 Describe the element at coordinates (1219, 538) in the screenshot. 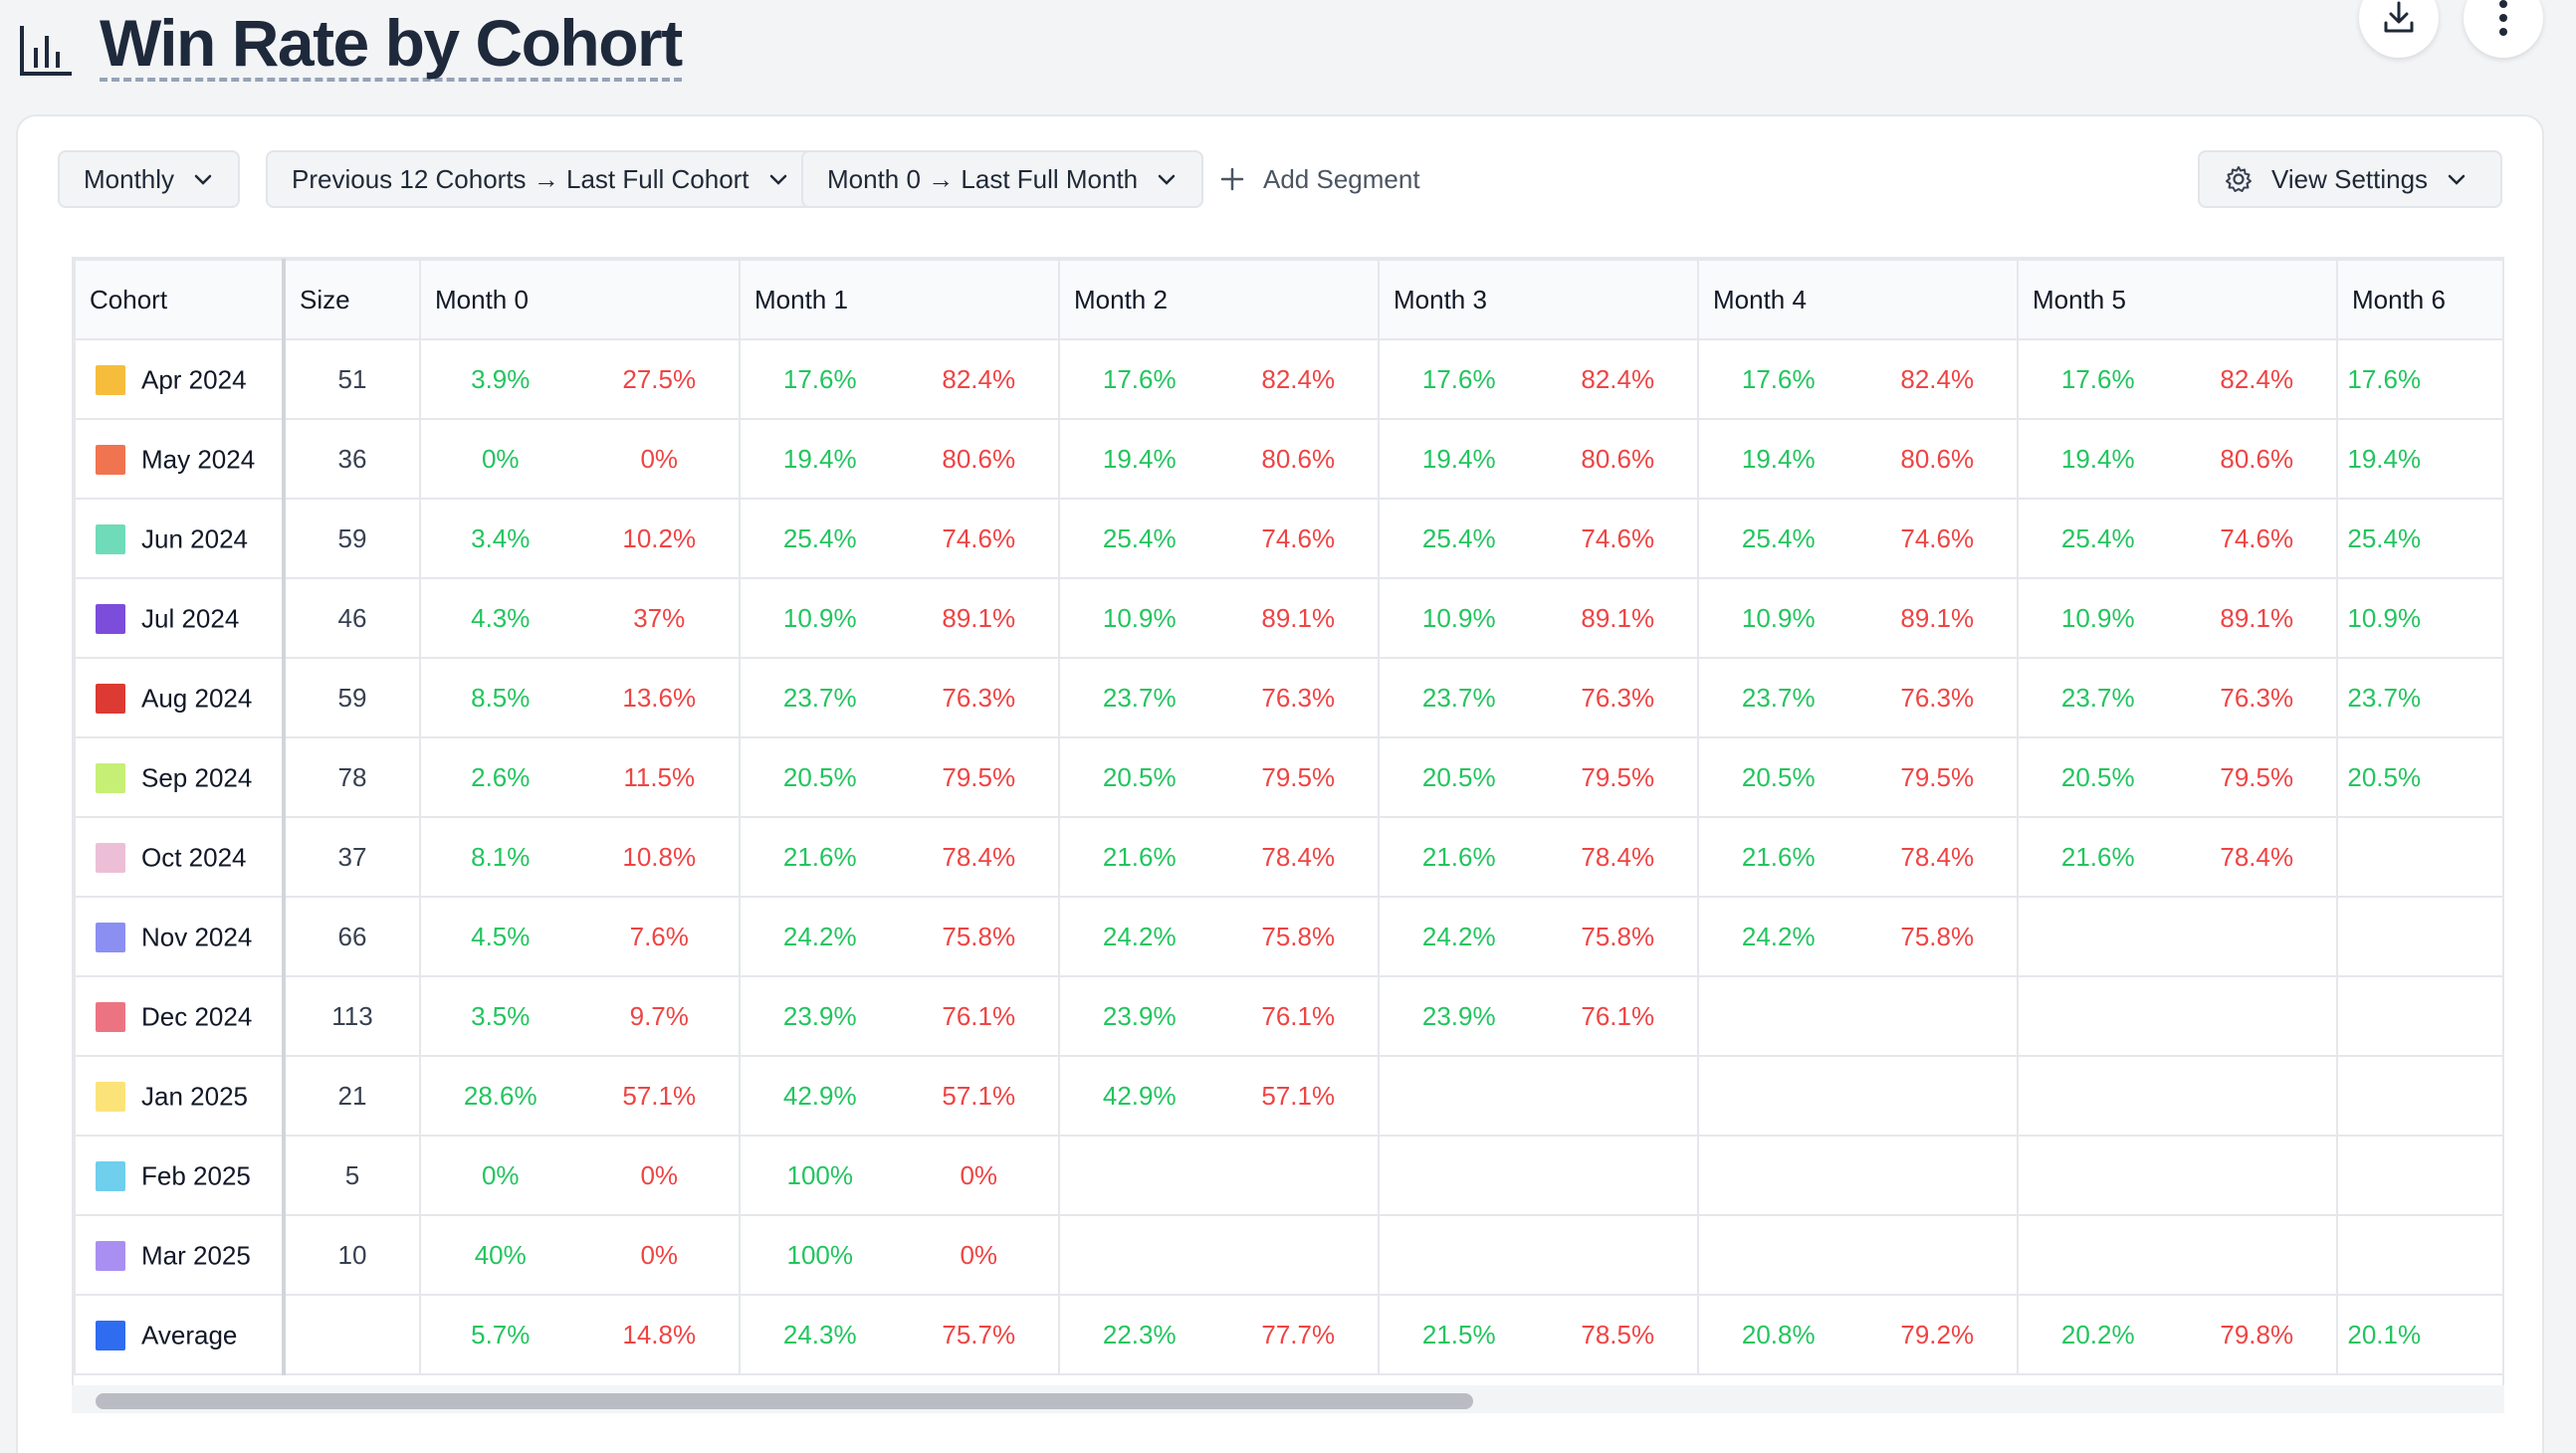

I see `month-2-cell: 25.4% 74.6%` at that location.